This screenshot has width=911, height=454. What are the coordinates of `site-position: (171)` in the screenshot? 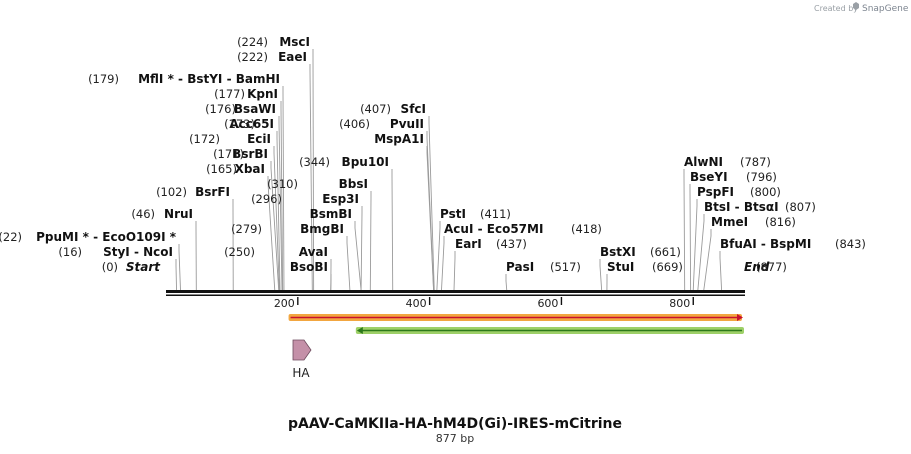 It's located at (228, 154).